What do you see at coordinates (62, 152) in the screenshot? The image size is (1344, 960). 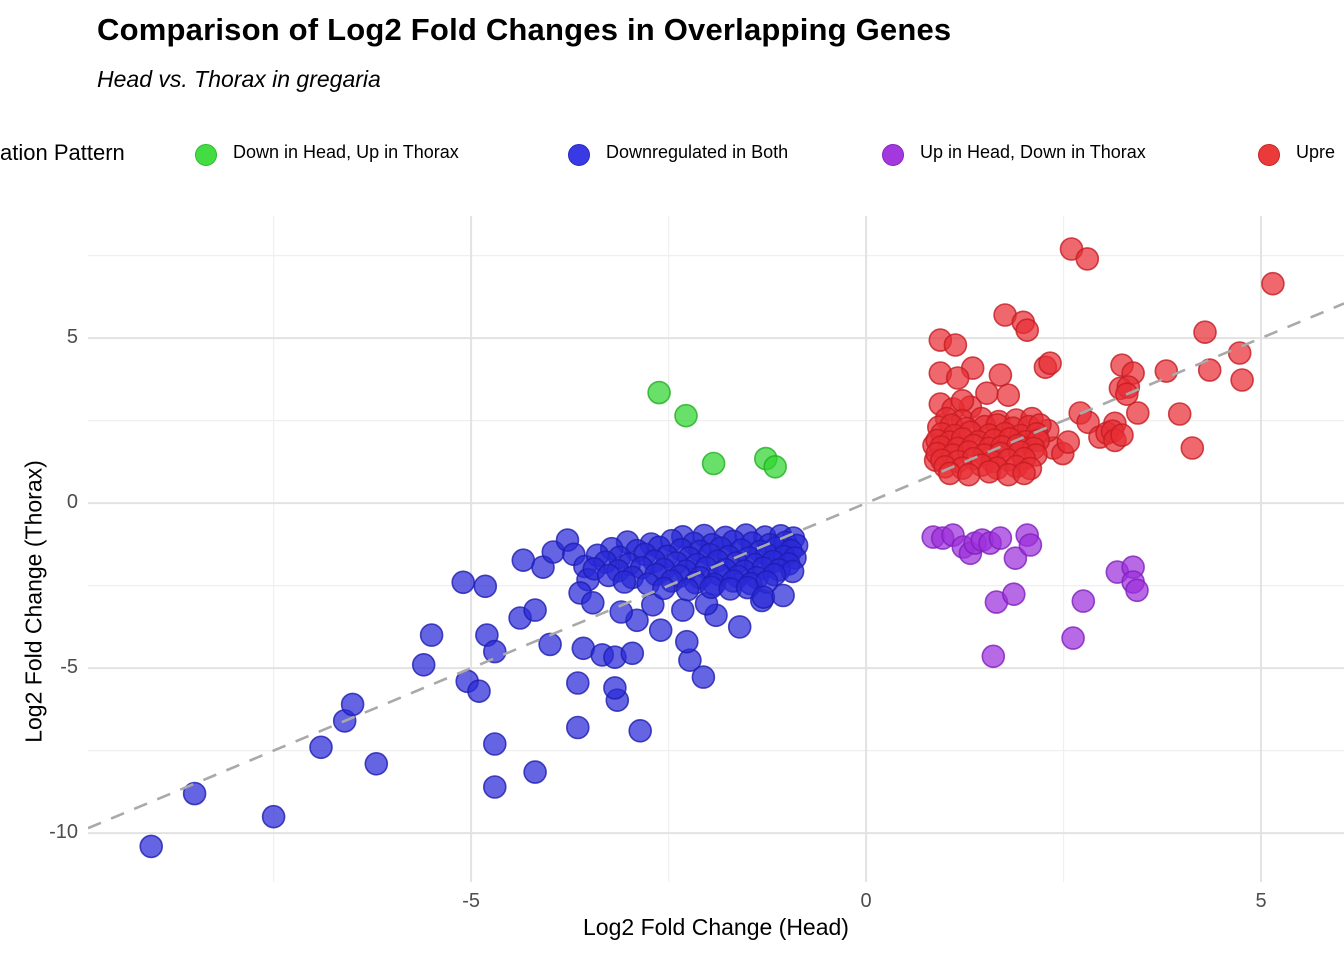 I see `legend-title: ation Pattern` at bounding box center [62, 152].